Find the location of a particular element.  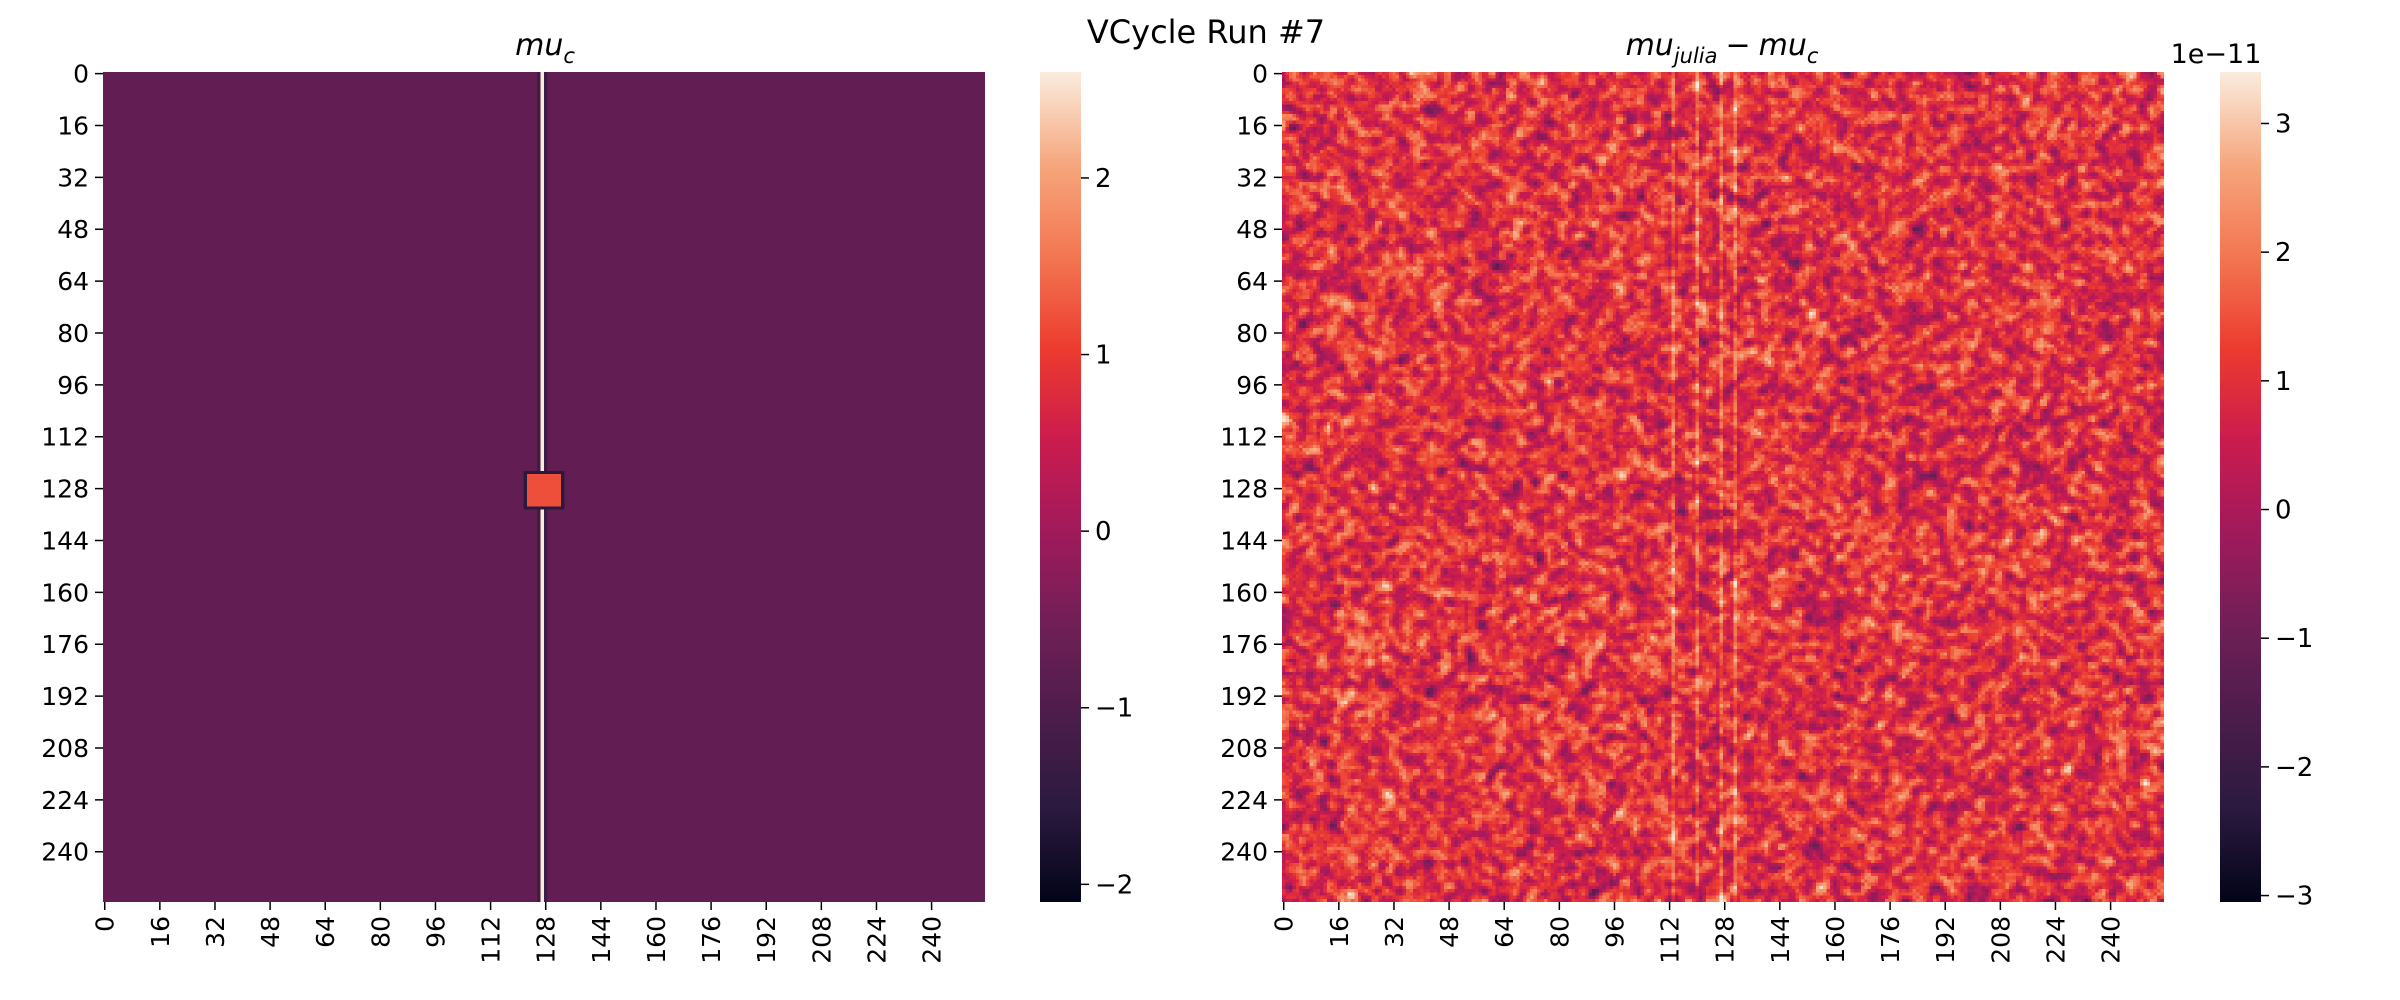

left-x-tick-label: 192 is located at coordinates (766, 940).